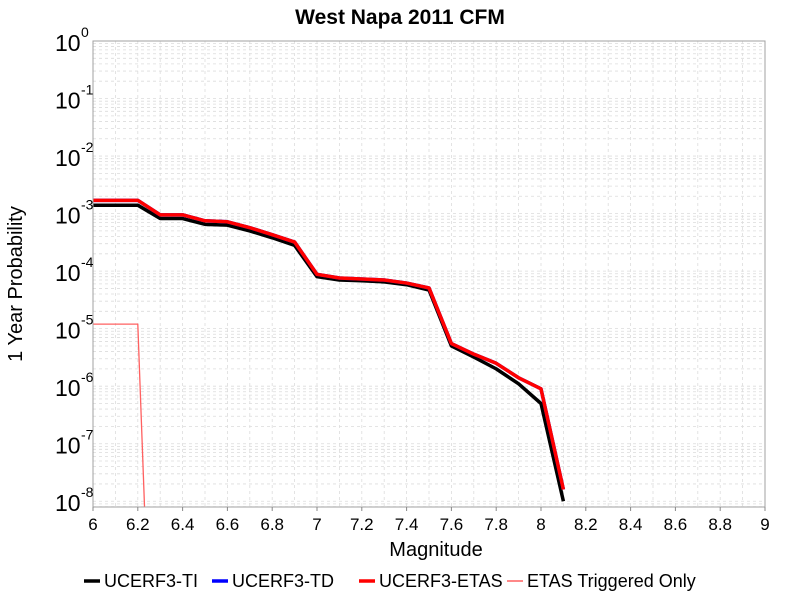 This screenshot has height=600, width=800. What do you see at coordinates (87, 262) in the screenshot?
I see `y-tick-exponent: -4` at bounding box center [87, 262].